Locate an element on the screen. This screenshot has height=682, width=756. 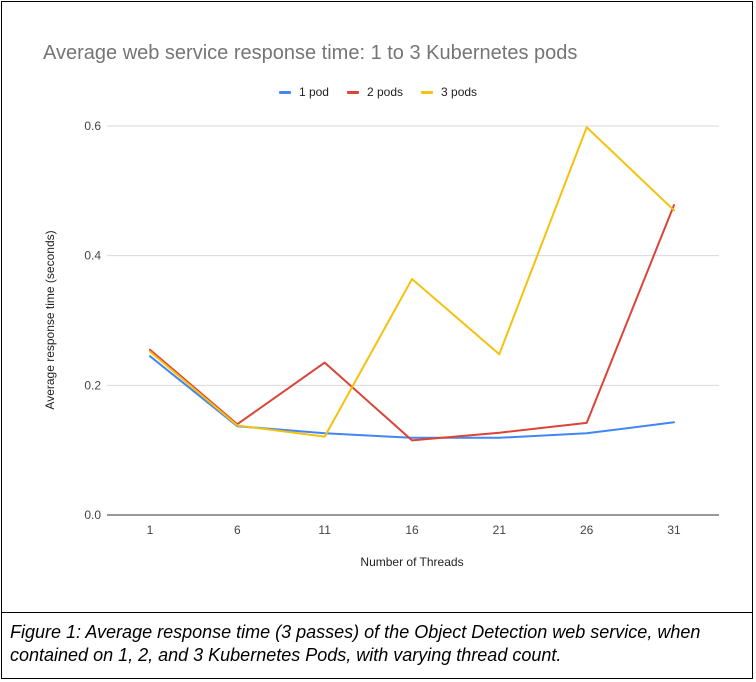
y-tick-label: 0.4 is located at coordinates (92, 256).